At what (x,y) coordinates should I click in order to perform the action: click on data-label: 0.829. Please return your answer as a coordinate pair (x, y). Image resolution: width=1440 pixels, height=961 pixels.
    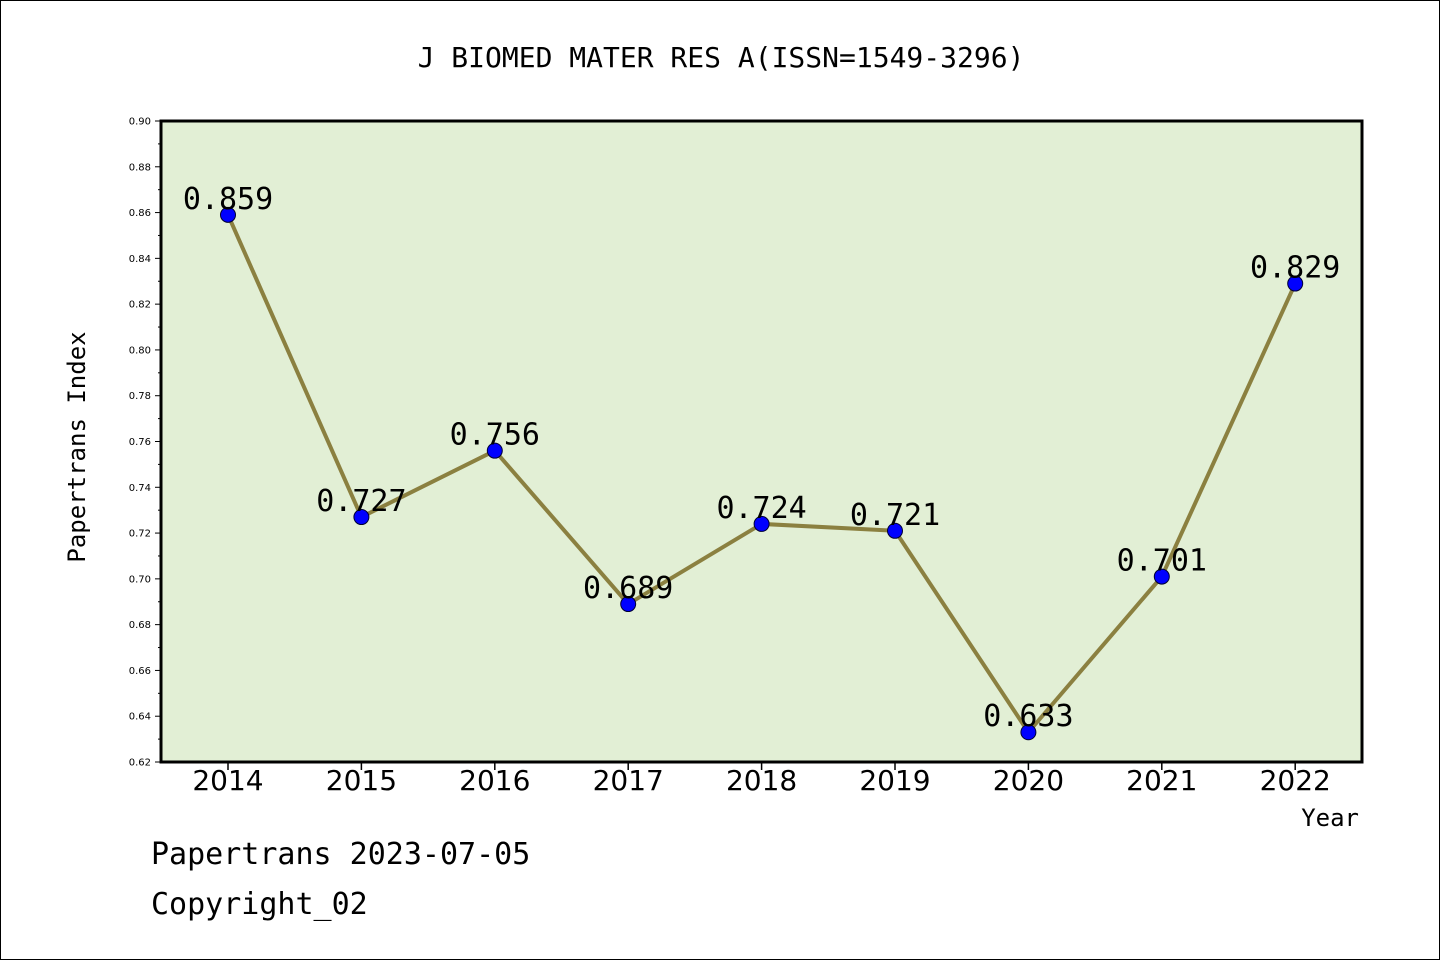
    Looking at the image, I should click on (1295, 268).